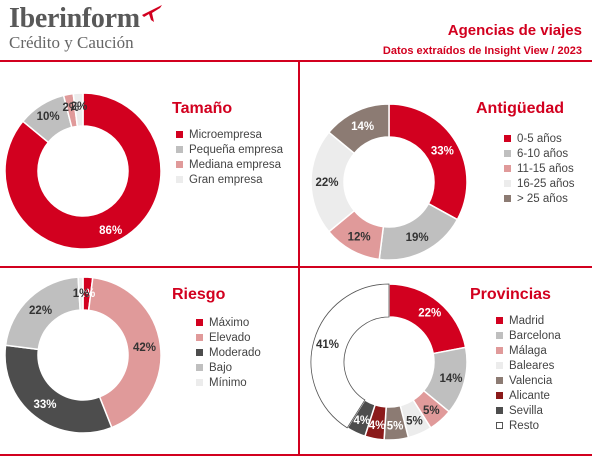  I want to click on data-label-baleares: 5%, so click(414, 422).